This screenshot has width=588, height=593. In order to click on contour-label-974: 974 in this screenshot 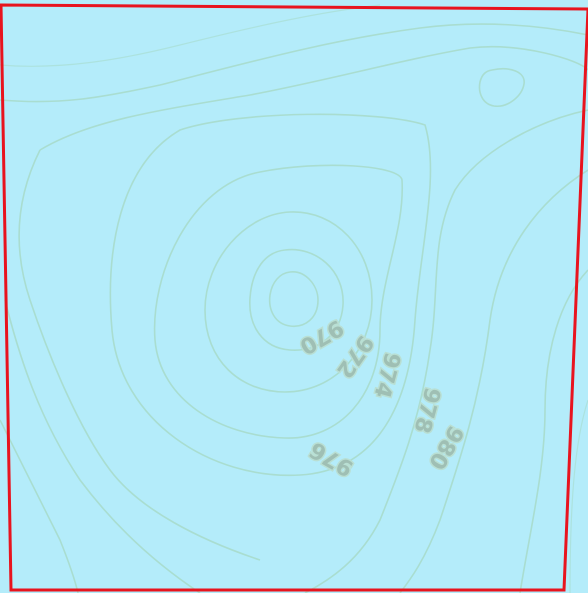, I will do `click(386, 375)`.